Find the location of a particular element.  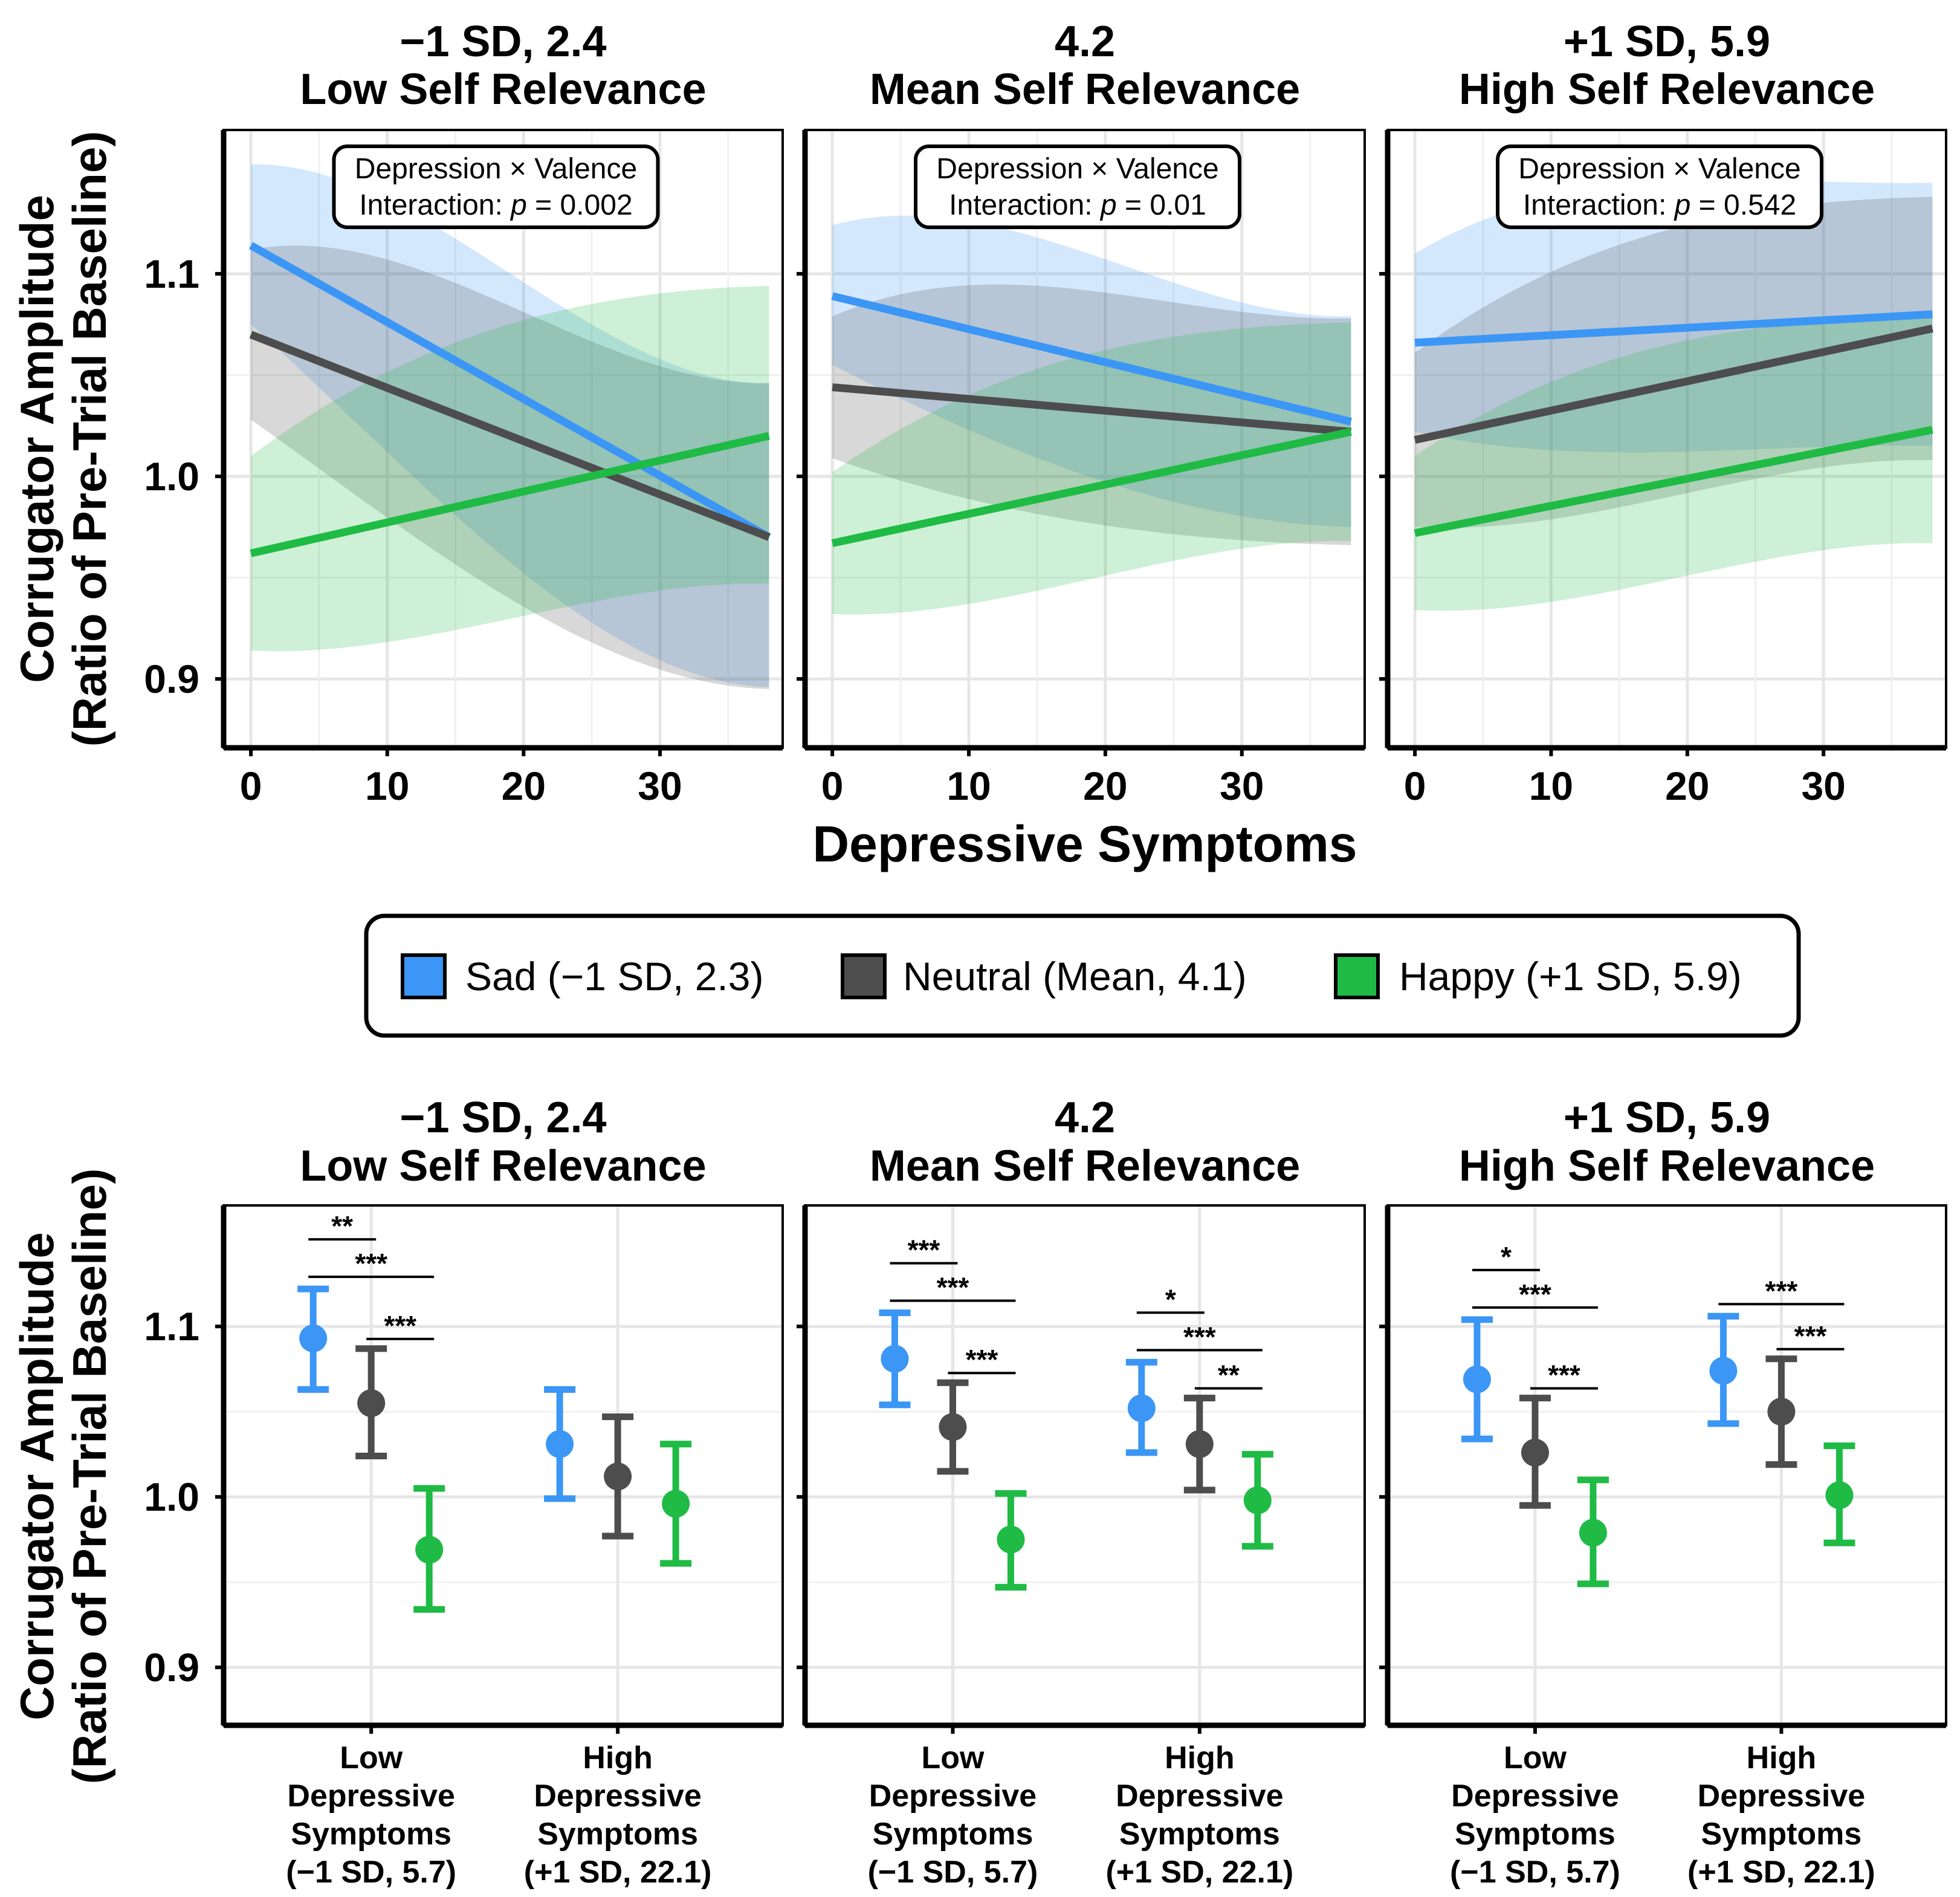

x-category-label: (−1 SD, 5.7) is located at coordinates (953, 1872).